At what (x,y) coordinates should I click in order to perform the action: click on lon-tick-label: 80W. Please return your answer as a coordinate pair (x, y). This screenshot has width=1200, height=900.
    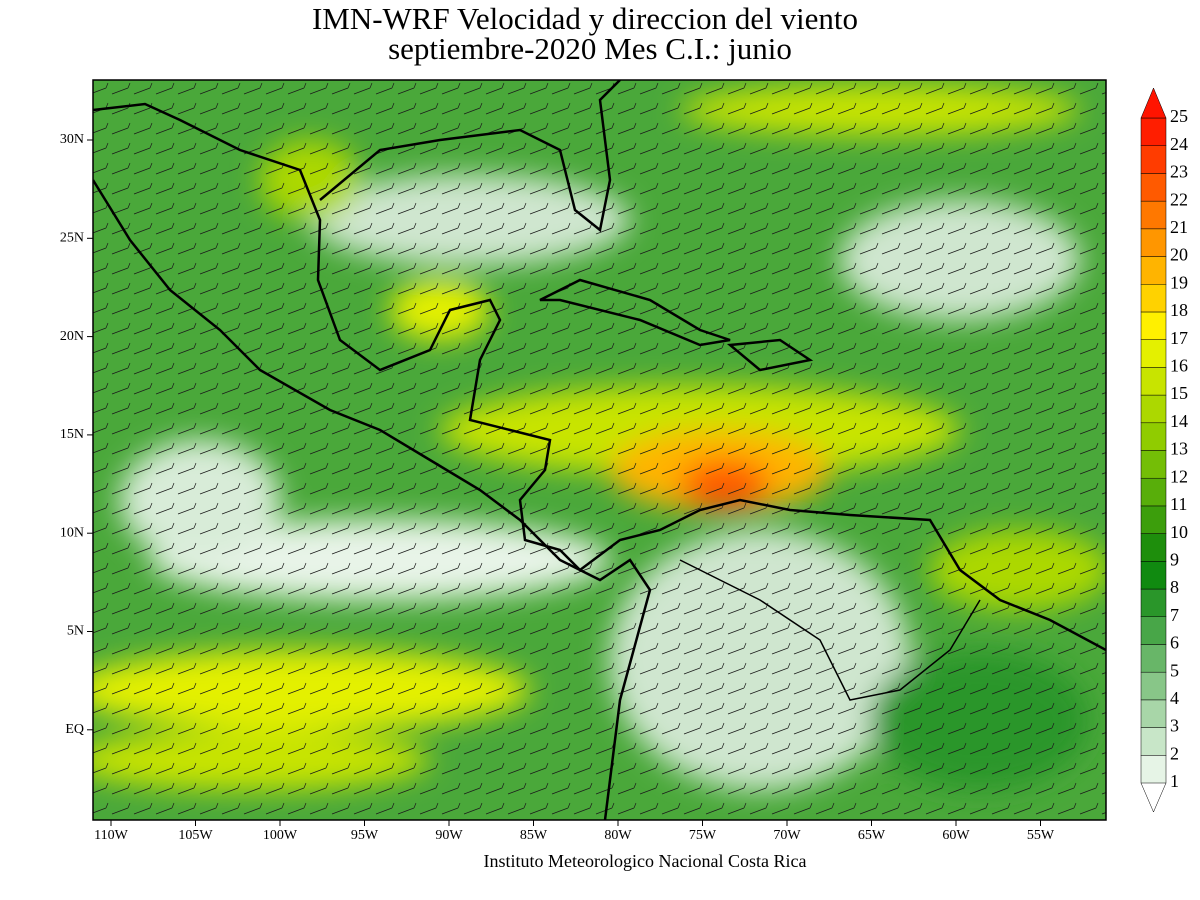
    Looking at the image, I should click on (618, 835).